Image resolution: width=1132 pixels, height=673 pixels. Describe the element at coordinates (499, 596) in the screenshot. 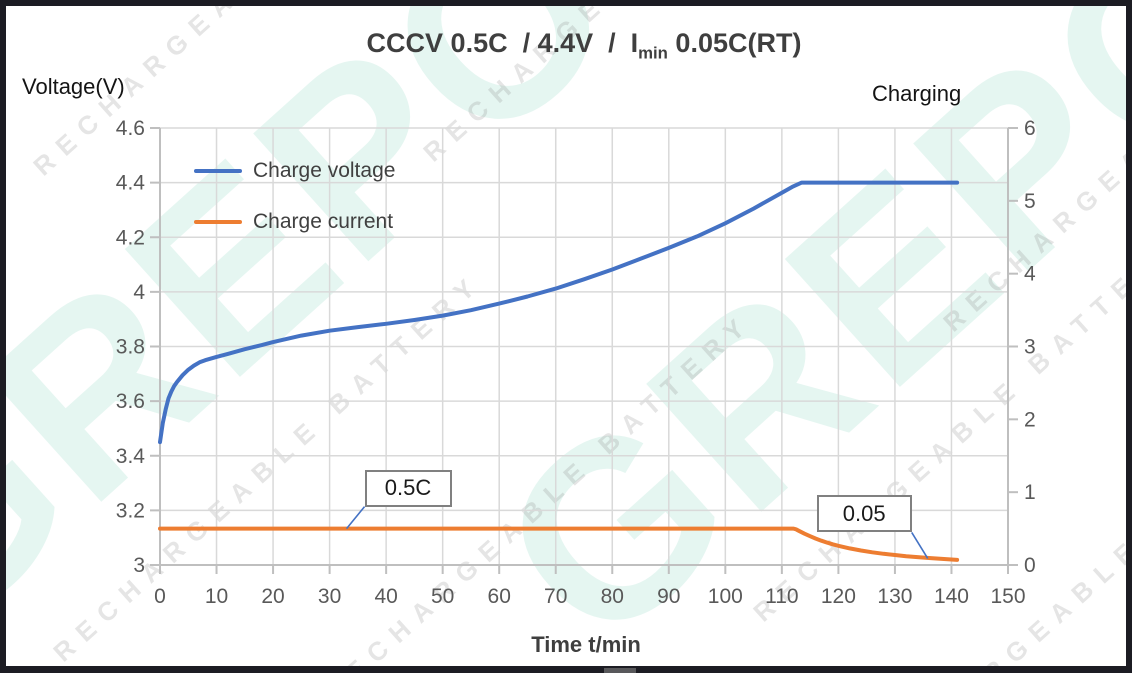

I see `x-axis-tick-label: 60` at that location.